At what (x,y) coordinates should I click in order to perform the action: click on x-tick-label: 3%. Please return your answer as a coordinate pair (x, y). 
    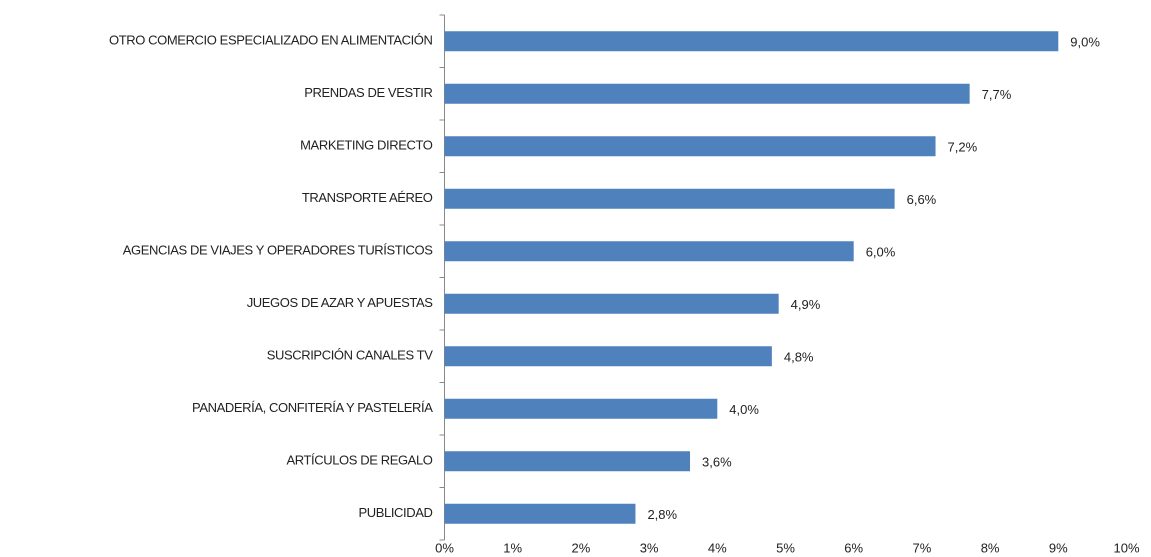
    Looking at the image, I should click on (649, 547).